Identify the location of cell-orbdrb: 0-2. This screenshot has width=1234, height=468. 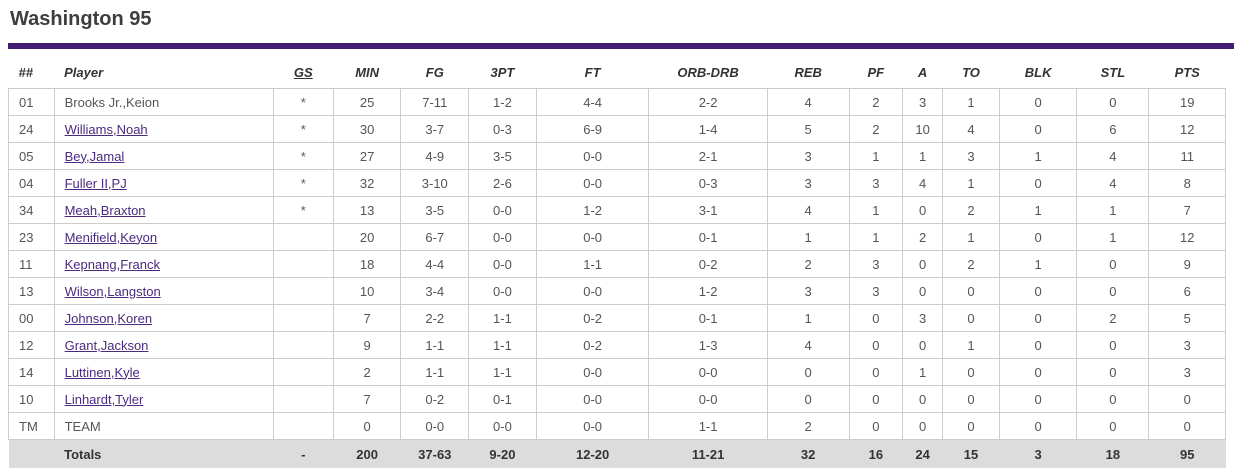
(708, 264).